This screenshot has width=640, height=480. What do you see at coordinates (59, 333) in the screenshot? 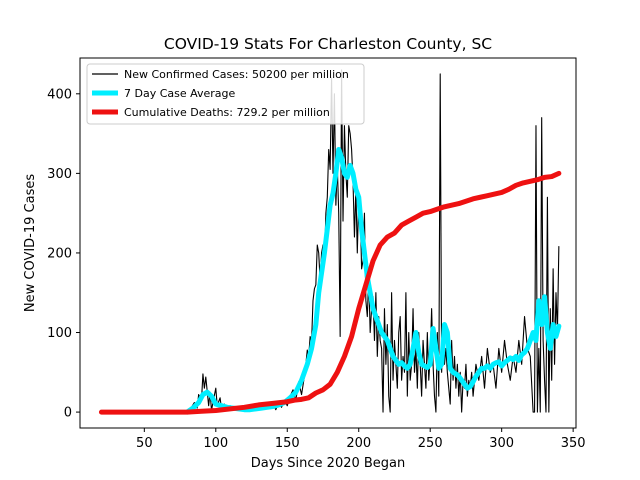
I see `y-tick-label: 100` at bounding box center [59, 333].